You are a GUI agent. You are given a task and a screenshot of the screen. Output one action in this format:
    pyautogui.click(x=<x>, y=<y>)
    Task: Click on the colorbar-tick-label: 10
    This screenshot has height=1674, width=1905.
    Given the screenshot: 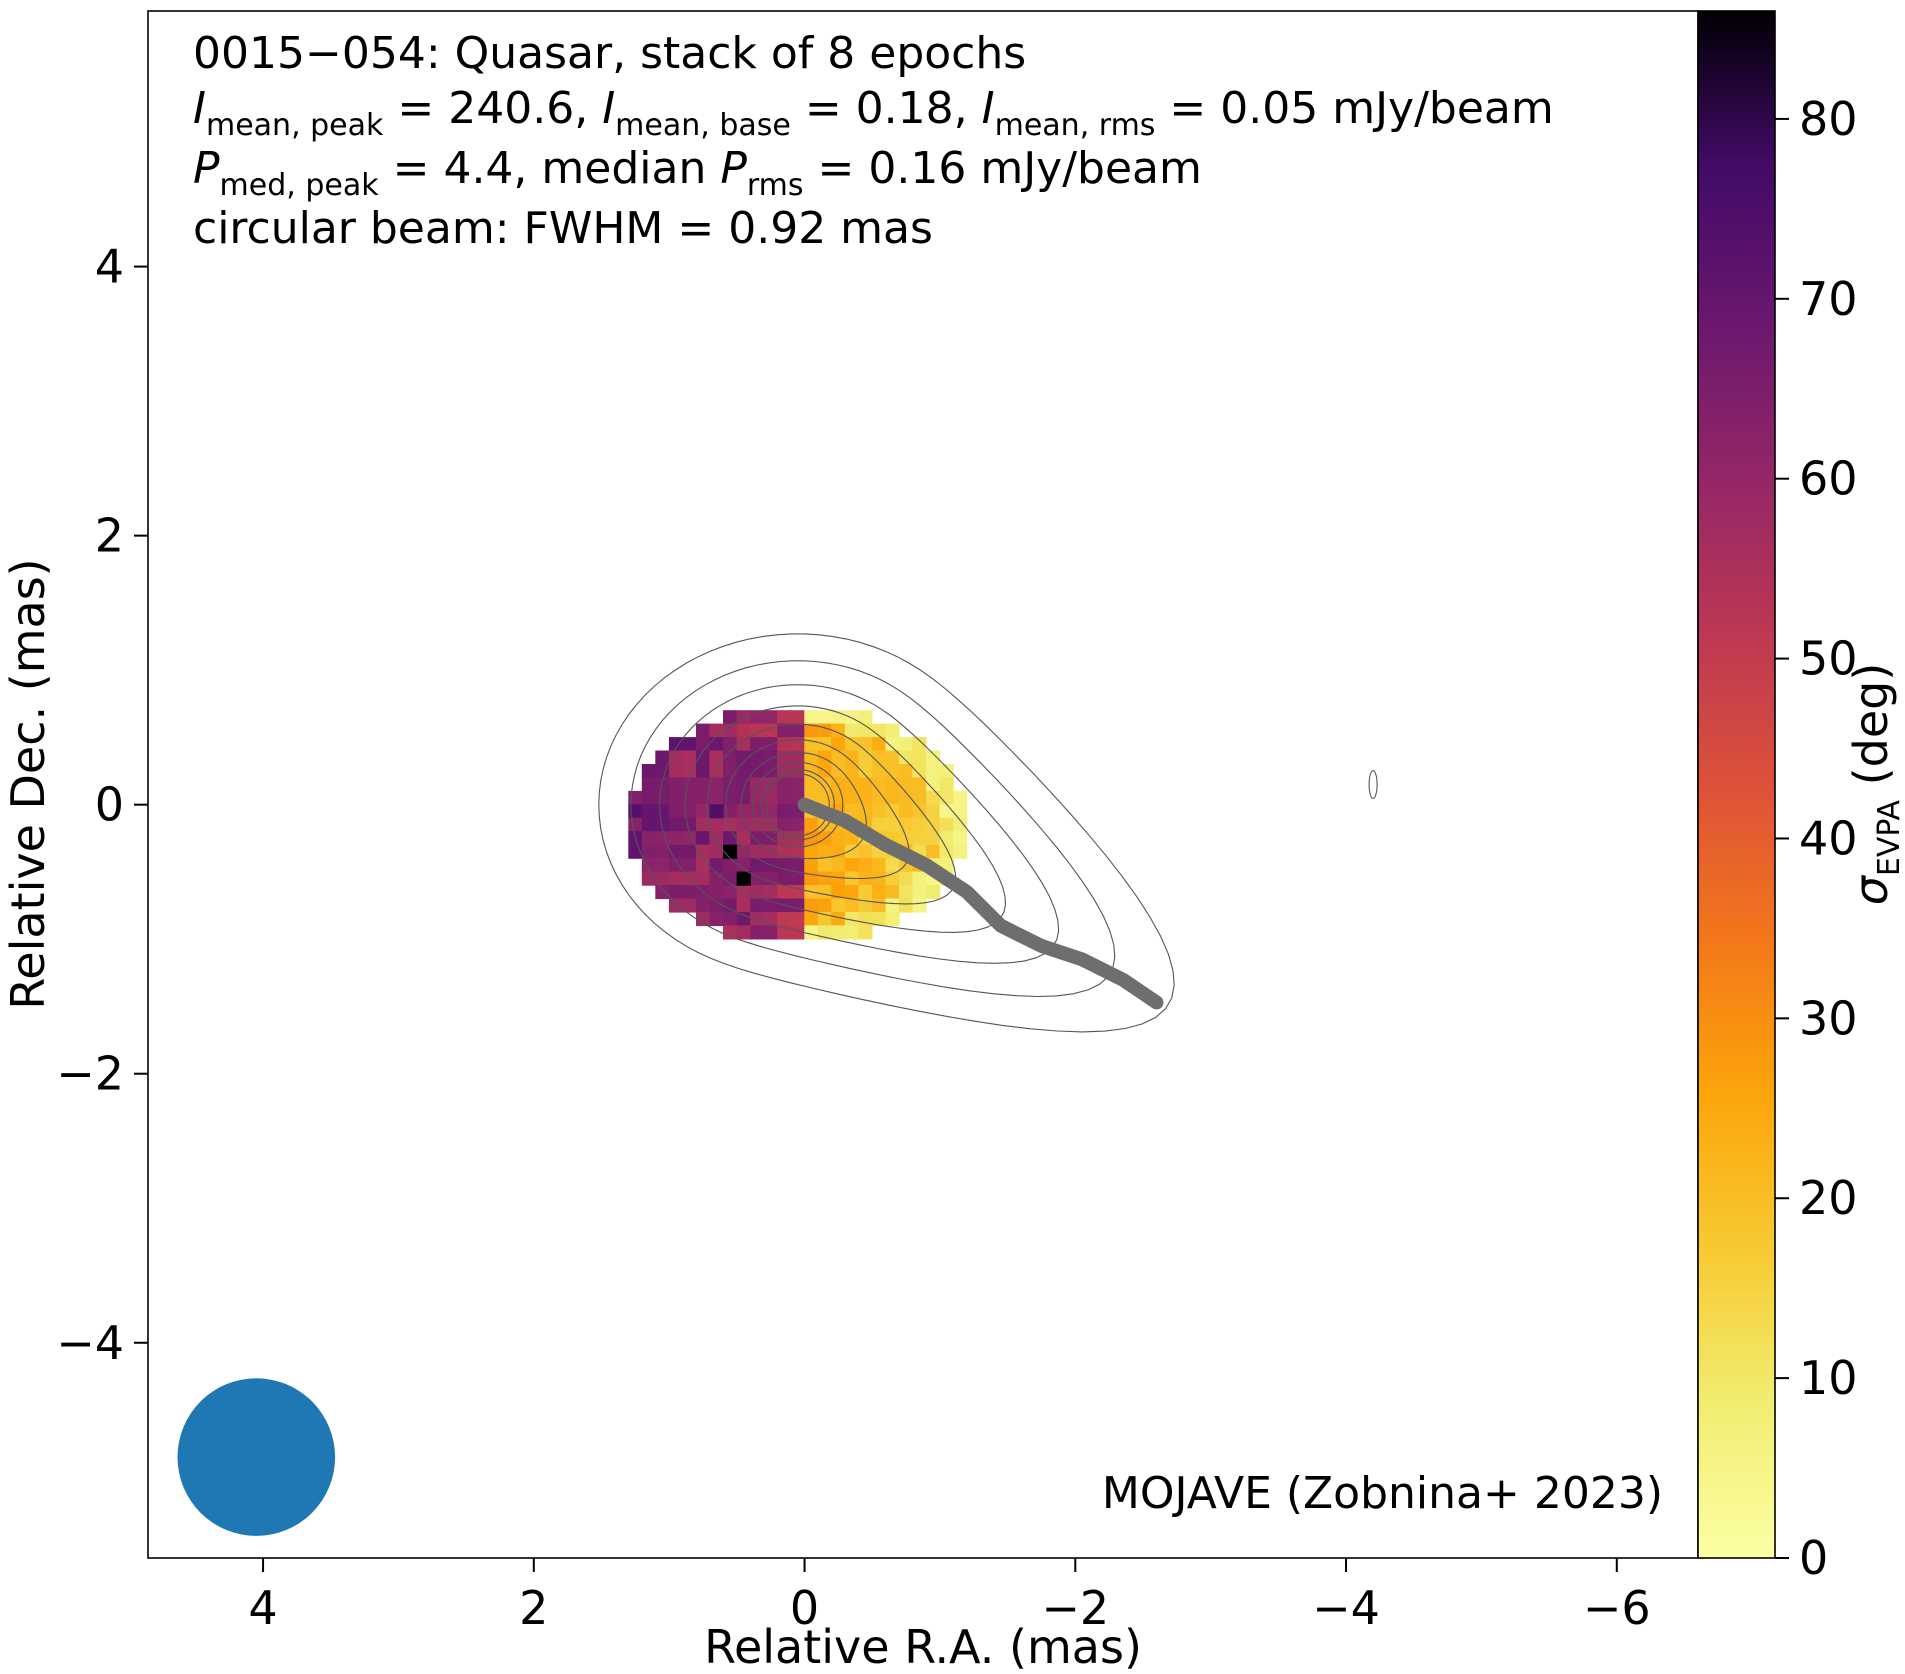 What is the action you would take?
    pyautogui.click(x=1828, y=1378)
    